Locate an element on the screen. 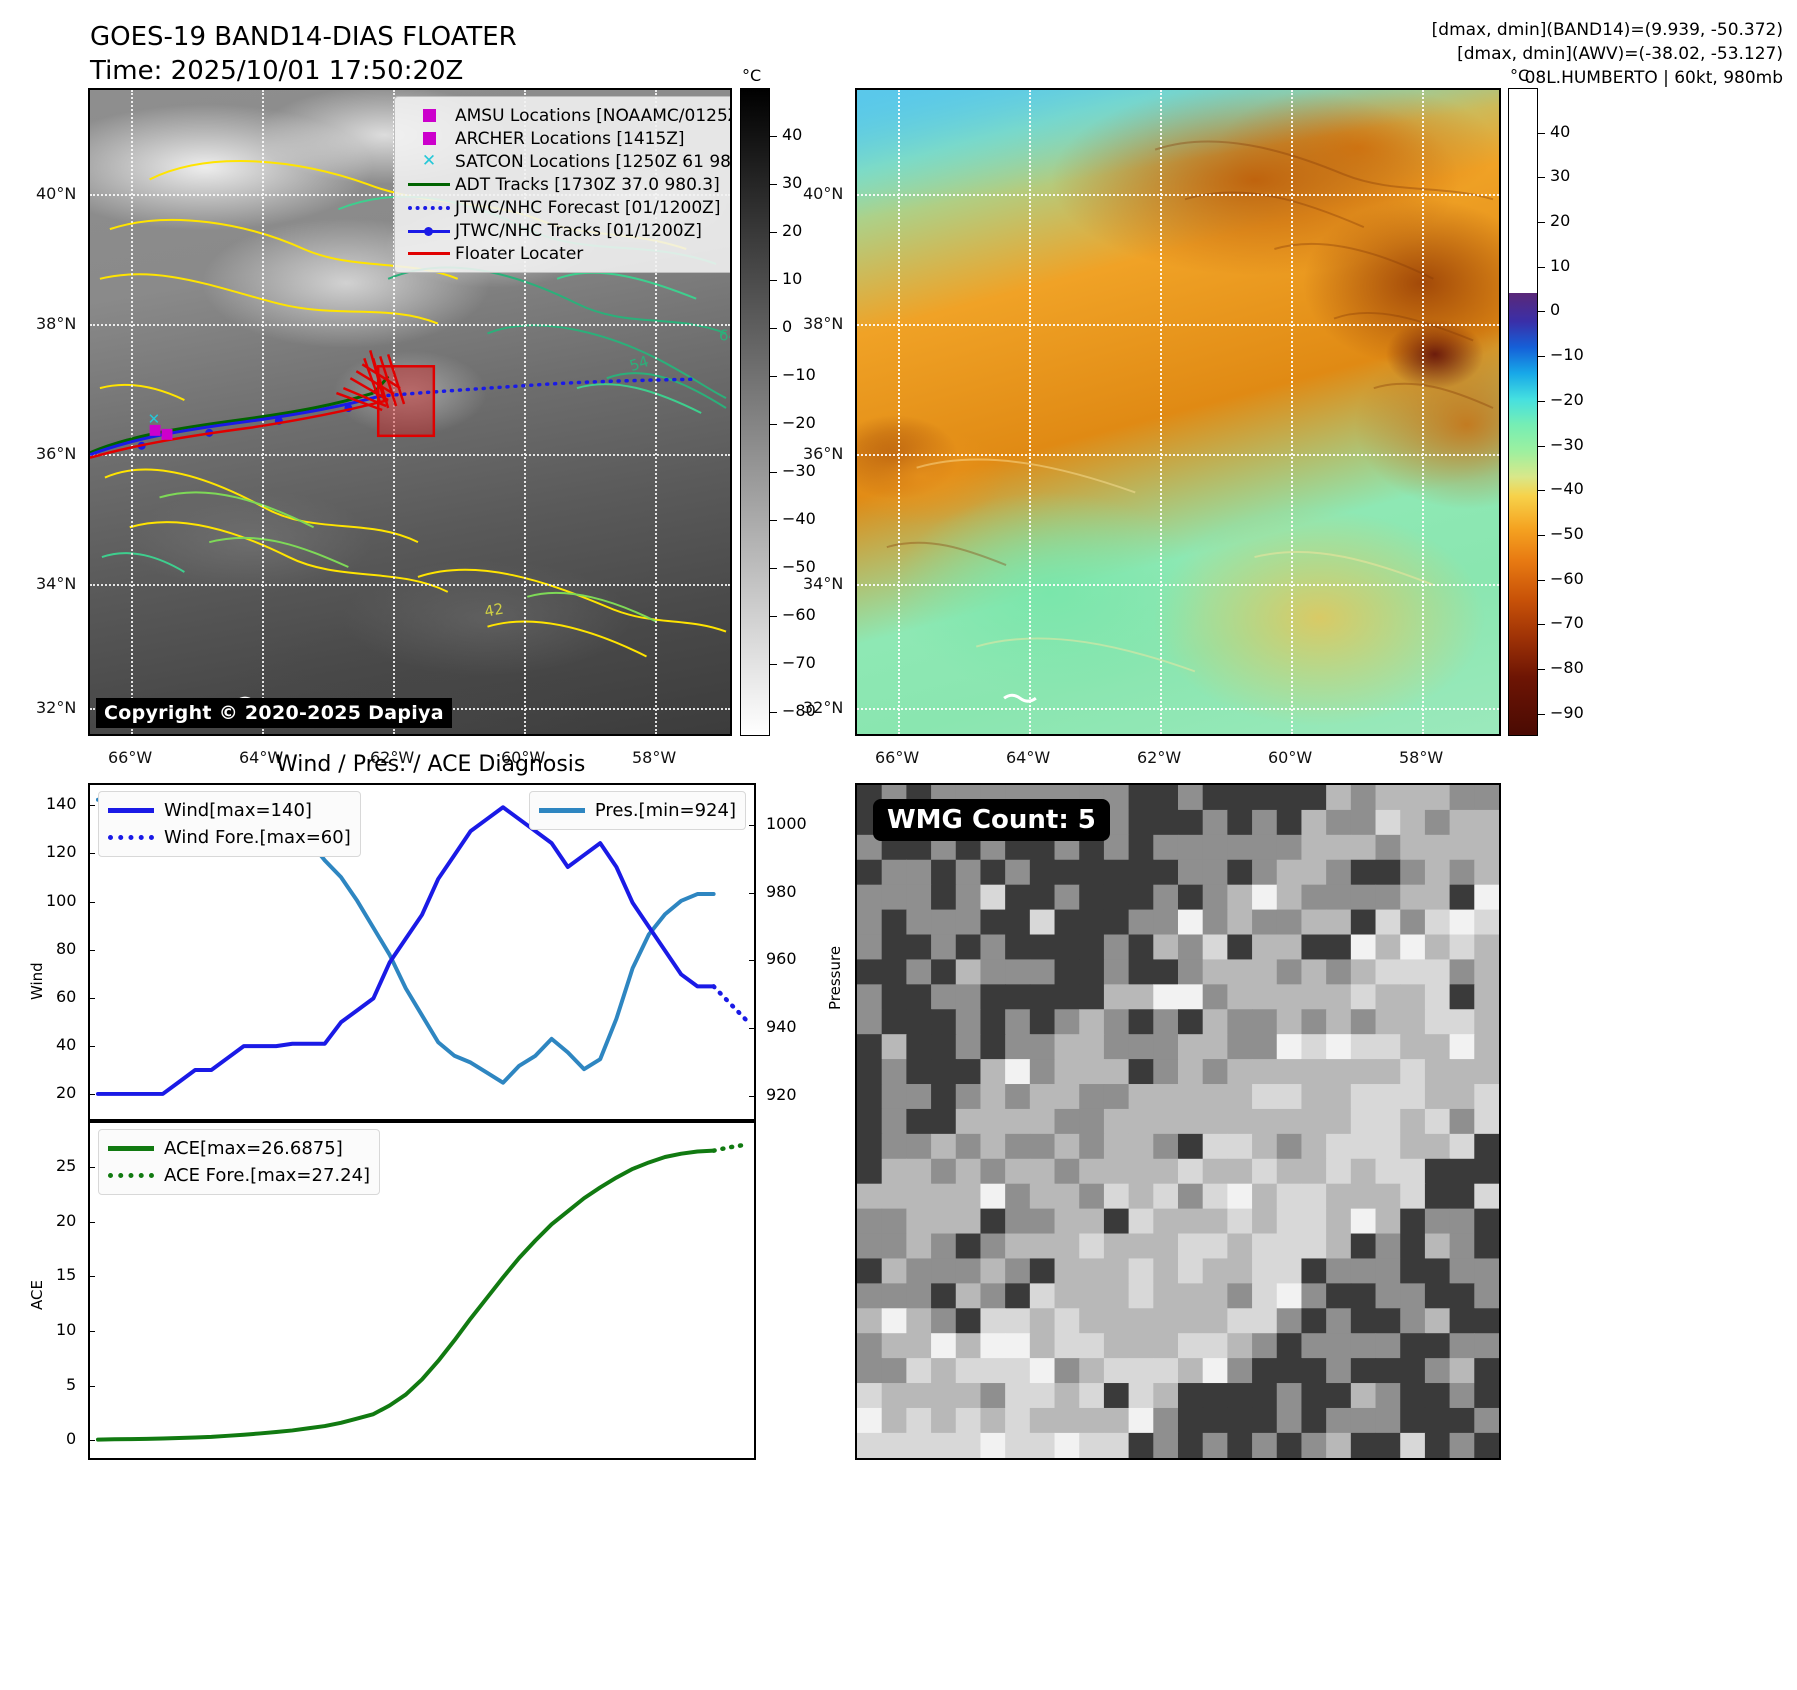 The height and width of the screenshot is (1690, 1797). legend-label: JTWC/NHC Tracks [01/1200Z] is located at coordinates (578, 230).